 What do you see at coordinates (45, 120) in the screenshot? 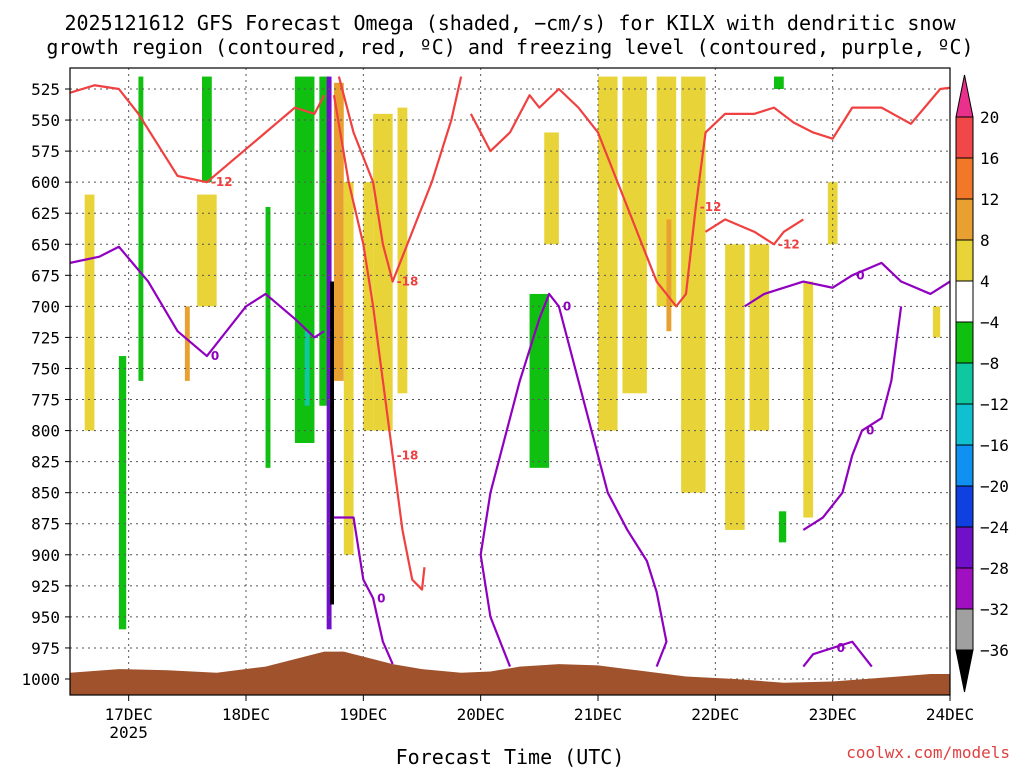
I see `y-tick-label: 550` at bounding box center [45, 120].